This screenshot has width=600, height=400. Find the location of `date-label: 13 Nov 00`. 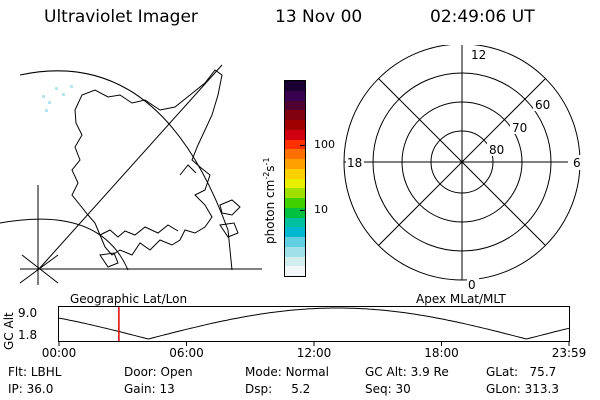

date-label: 13 Nov 00 is located at coordinates (319, 17).